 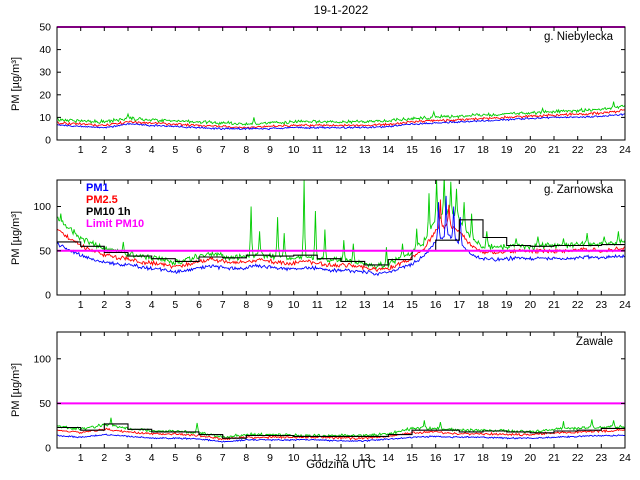 I want to click on legend: PM1 PM2.5 PM10 1h Limit PM10, so click(x=115, y=206).